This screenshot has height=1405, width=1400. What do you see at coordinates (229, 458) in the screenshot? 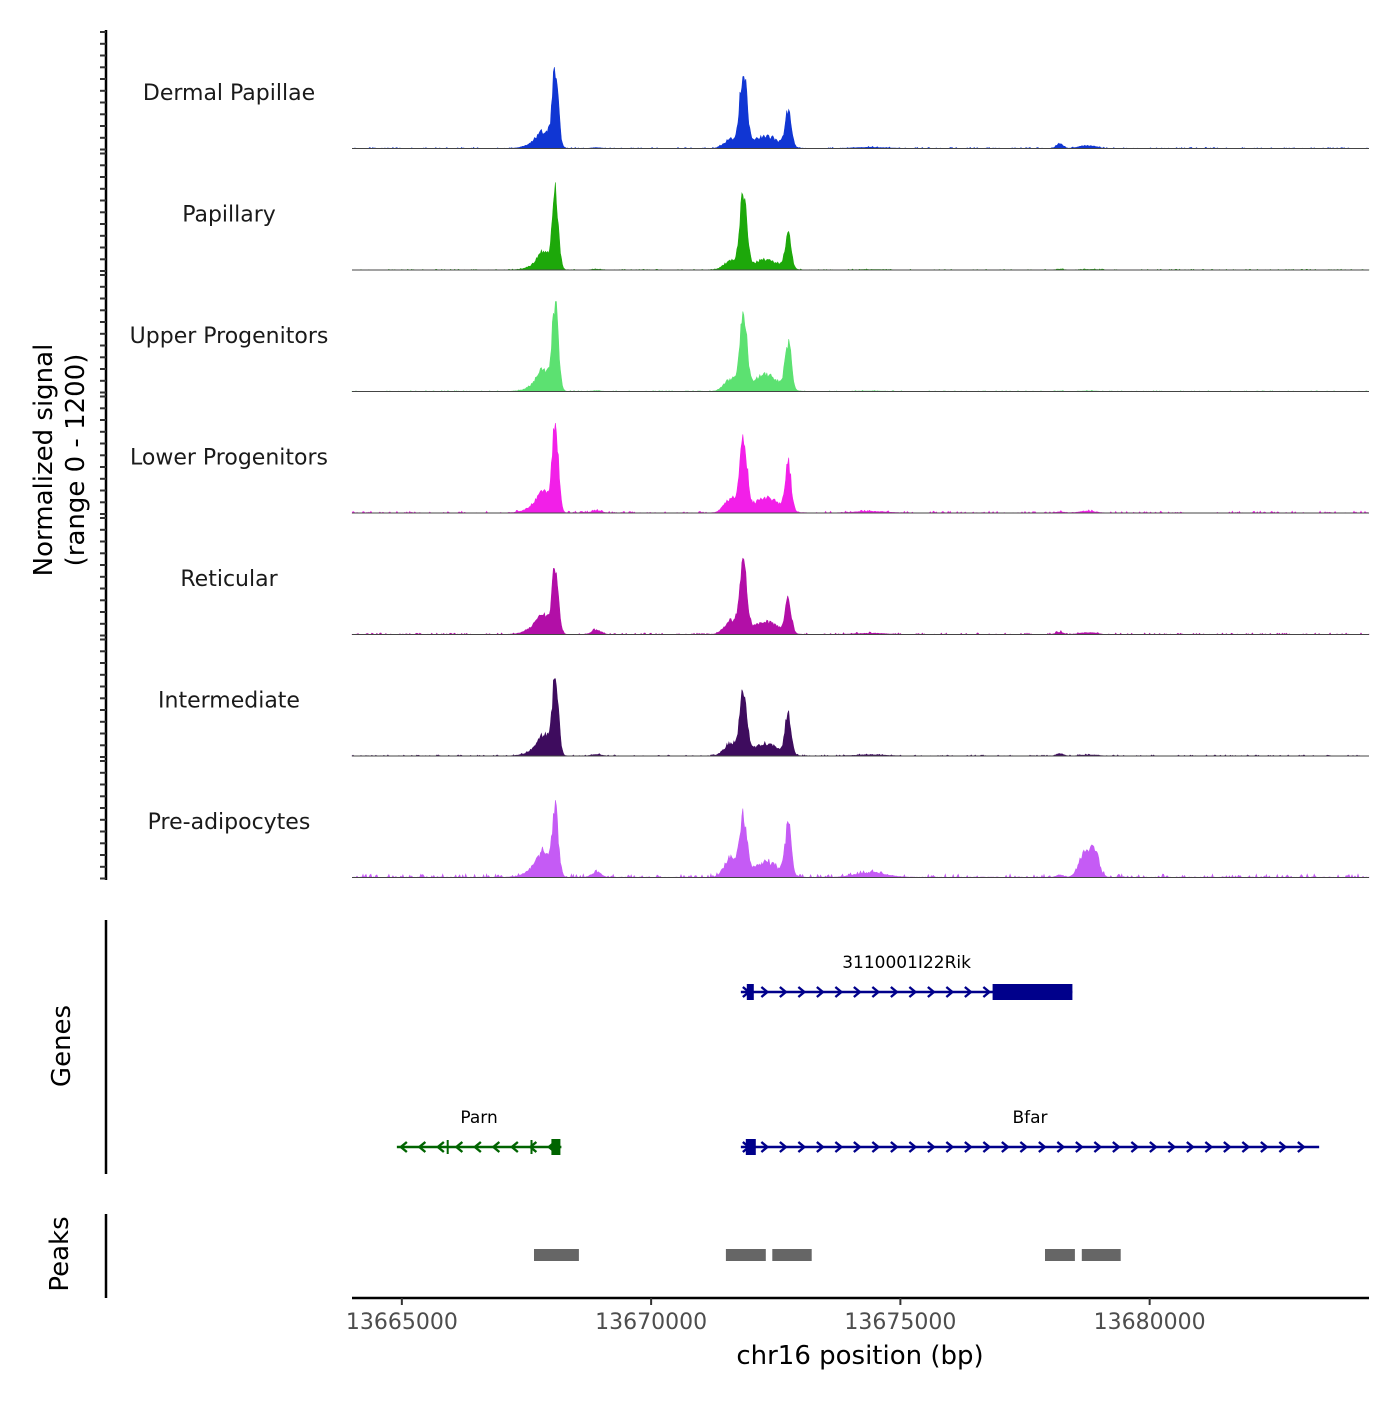
I see `track-label: Lower Progenitors` at bounding box center [229, 458].